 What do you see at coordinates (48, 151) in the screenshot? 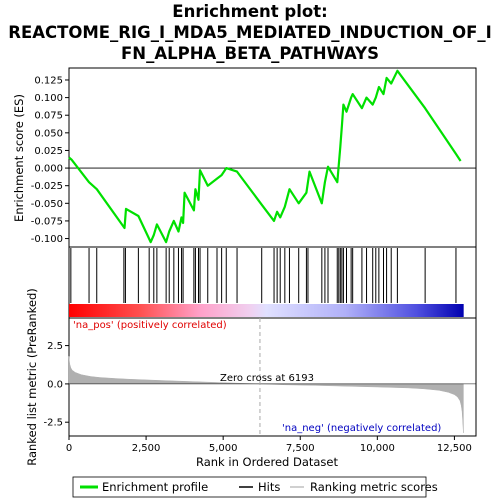
I see `es-y-tick-label: 0.025` at bounding box center [48, 151].